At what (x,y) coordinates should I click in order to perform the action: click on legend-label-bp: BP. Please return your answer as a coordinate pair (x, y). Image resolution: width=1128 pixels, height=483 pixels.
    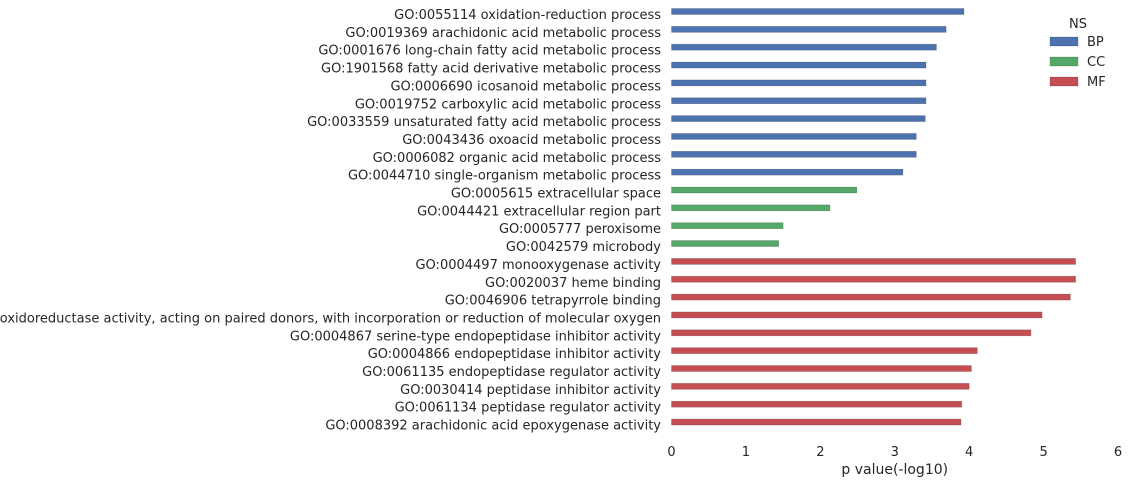
    Looking at the image, I should click on (1095, 42).